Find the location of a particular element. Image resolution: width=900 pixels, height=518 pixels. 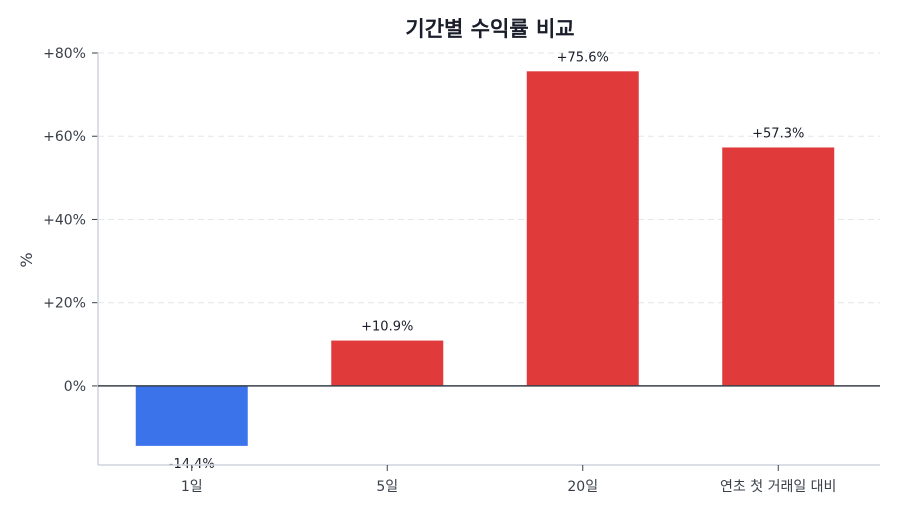

chart-title: 기간별 수익률 비교 is located at coordinates (489, 29).